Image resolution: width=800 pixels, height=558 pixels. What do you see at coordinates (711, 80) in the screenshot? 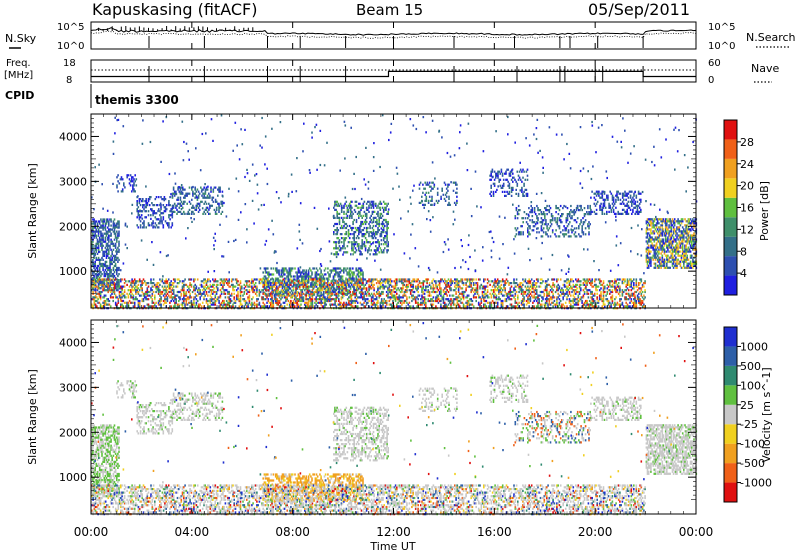
I see `nave-tick-bottom: 0` at bounding box center [711, 80].